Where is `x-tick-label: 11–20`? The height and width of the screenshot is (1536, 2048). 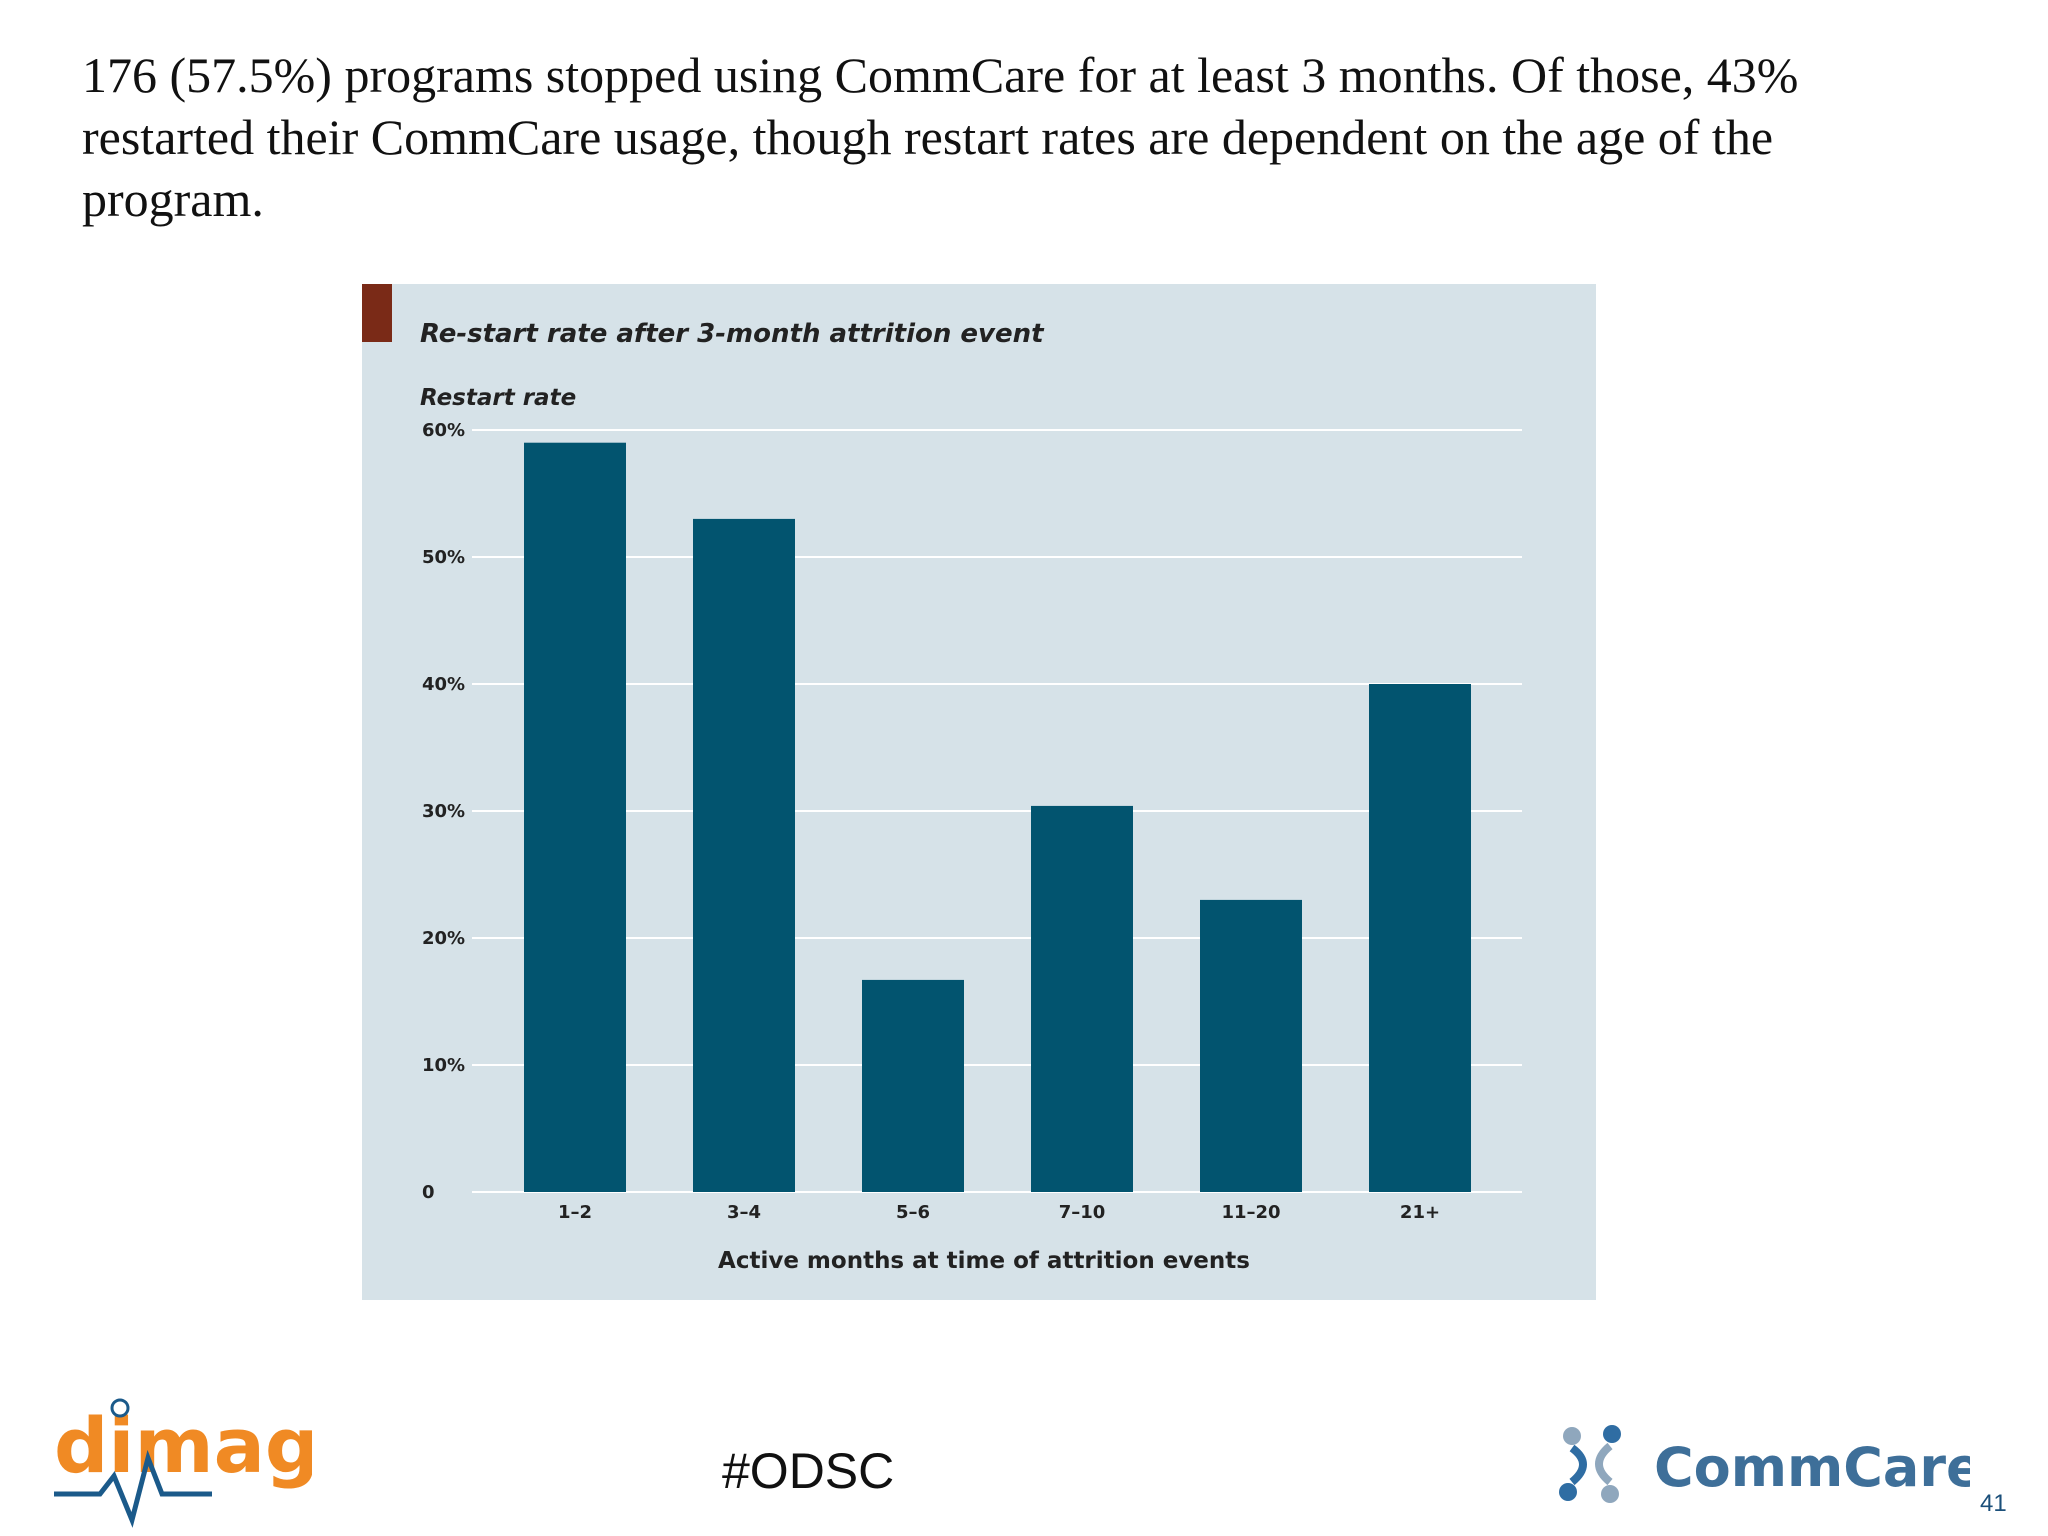
x-tick-label: 11–20 is located at coordinates (1250, 1212).